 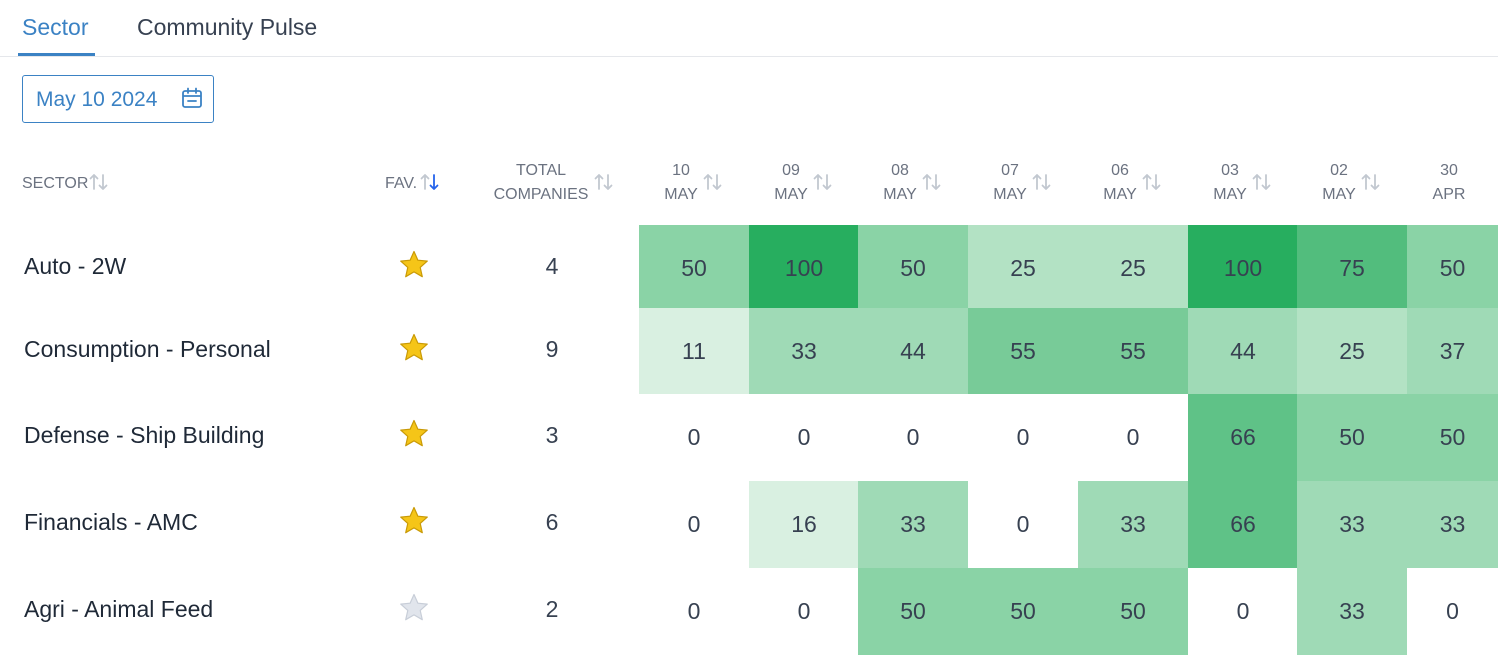 I want to click on column-header-sector: SECTOR, so click(x=55, y=183).